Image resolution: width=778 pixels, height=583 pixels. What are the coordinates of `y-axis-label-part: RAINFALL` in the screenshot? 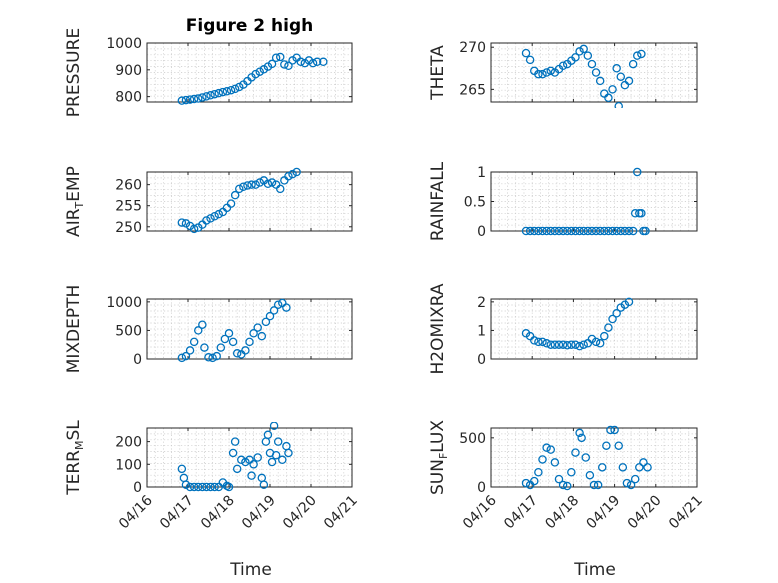 It's located at (438, 201).